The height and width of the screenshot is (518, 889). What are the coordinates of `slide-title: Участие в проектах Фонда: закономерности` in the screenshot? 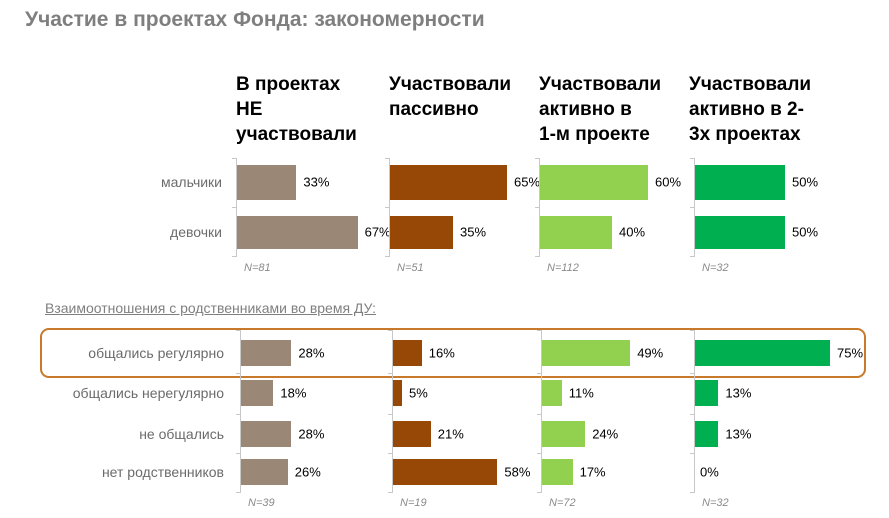 It's located at (255, 19).